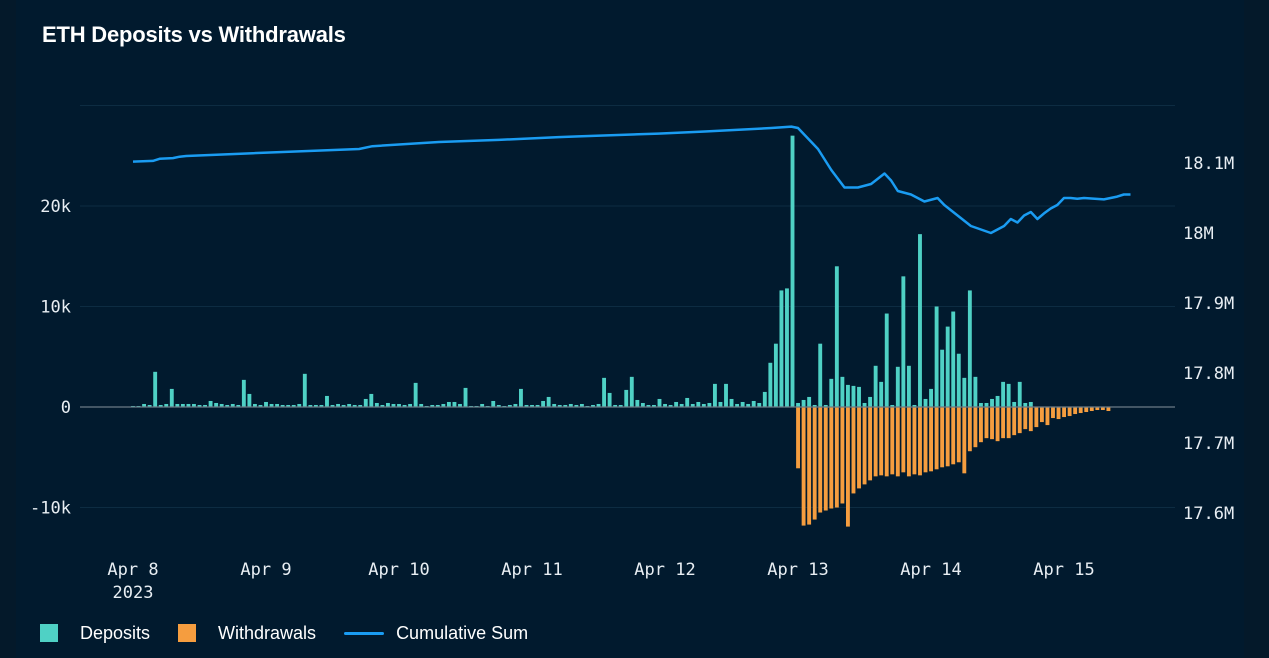 The width and height of the screenshot is (1269, 658). What do you see at coordinates (132, 570) in the screenshot?
I see `x-tick-label: Apr 8` at bounding box center [132, 570].